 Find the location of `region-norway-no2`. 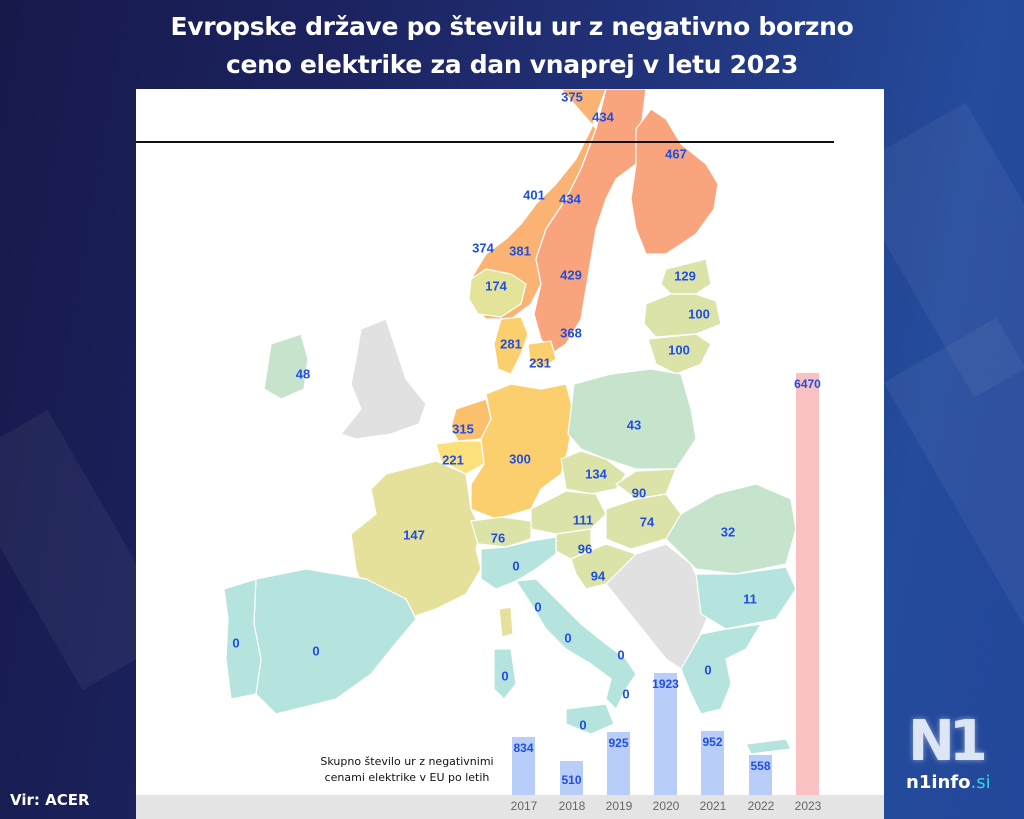

region-norway-no2 is located at coordinates (497, 293).